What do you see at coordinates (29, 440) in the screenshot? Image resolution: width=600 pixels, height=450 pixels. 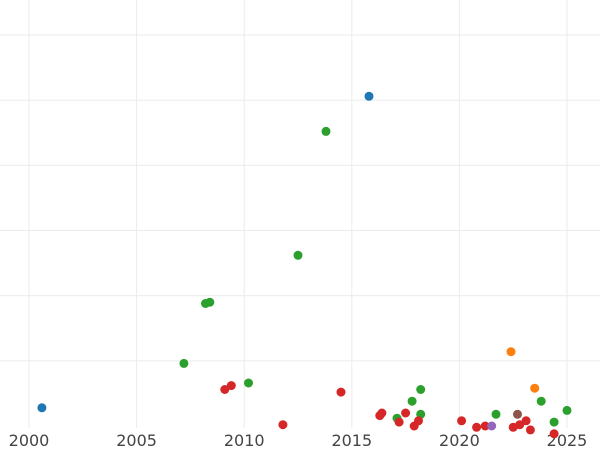 I see `x-tick-label: 2000` at bounding box center [29, 440].